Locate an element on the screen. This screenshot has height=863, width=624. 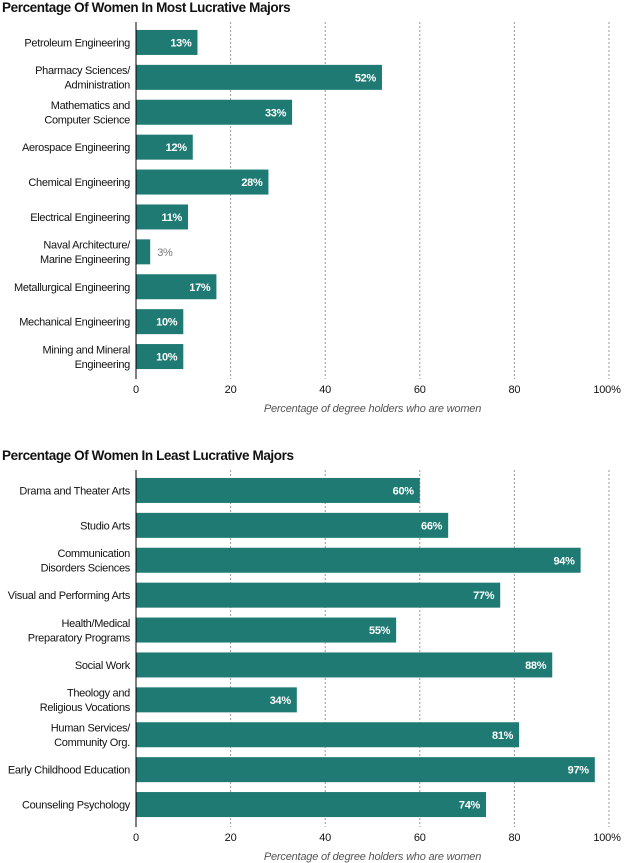
category-label: Electrical Engineering is located at coordinates (80, 218).